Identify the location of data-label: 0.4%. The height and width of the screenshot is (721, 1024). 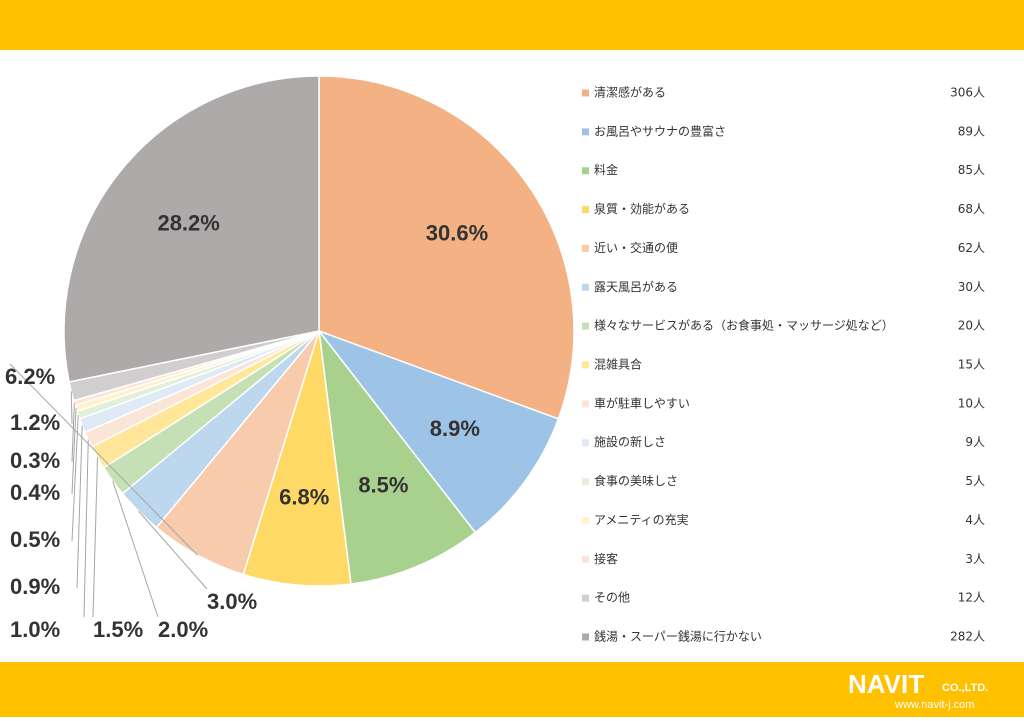
(35, 492).